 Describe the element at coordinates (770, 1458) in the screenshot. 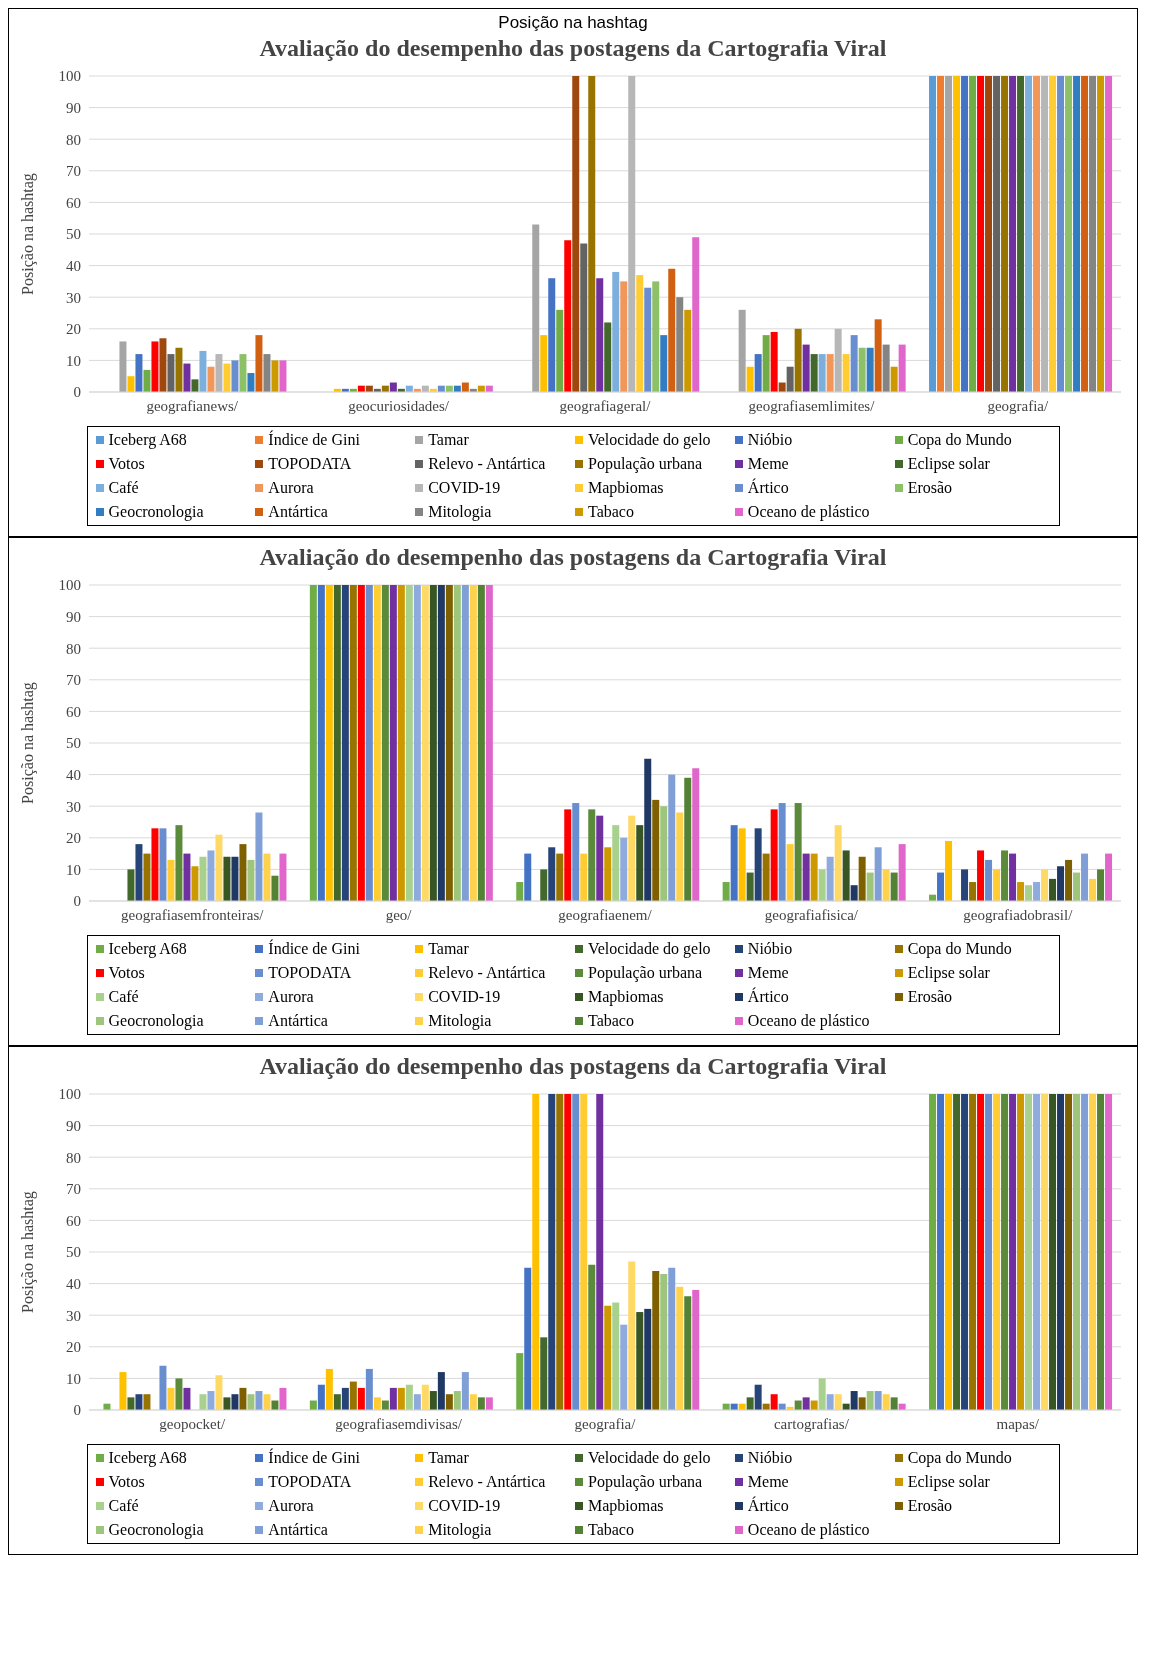

I see `legend-label: Nióbio` at that location.